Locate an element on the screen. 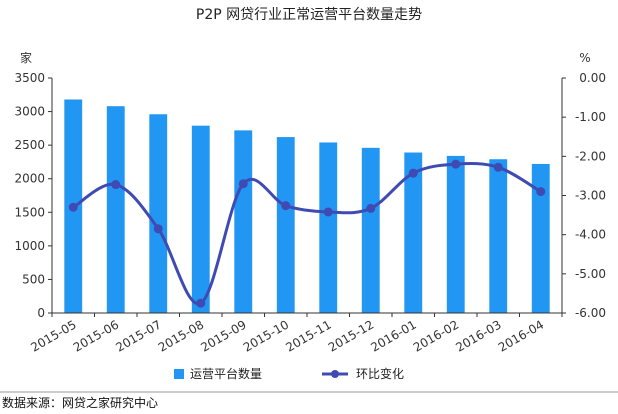  x-tick-label: 2015-11 is located at coordinates (308, 335).